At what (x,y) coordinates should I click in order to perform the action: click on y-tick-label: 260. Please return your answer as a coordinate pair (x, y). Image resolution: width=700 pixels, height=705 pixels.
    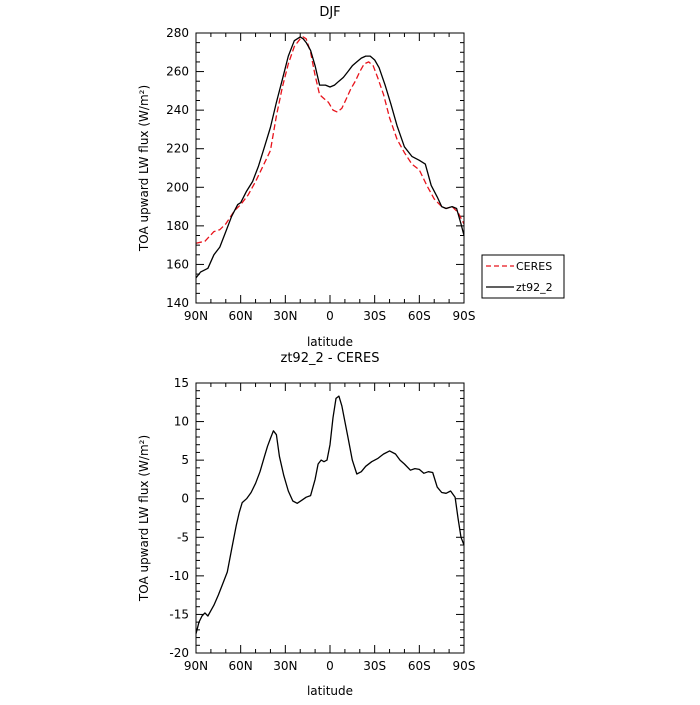
    Looking at the image, I should click on (177, 72).